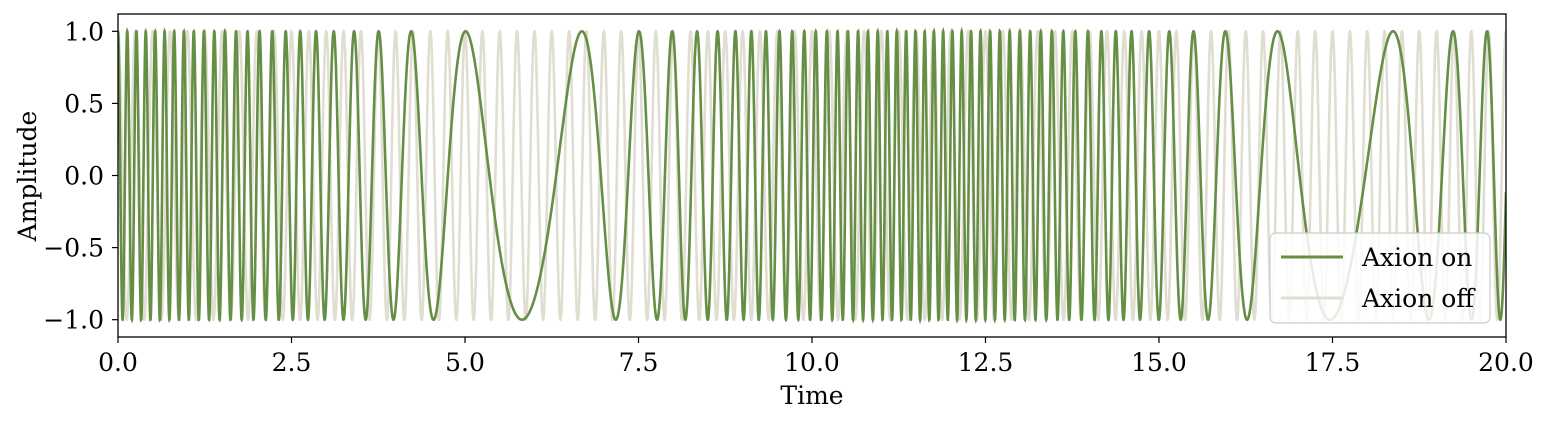  Describe the element at coordinates (73, 248) in the screenshot. I see `y-tick-label: −0.5` at that location.